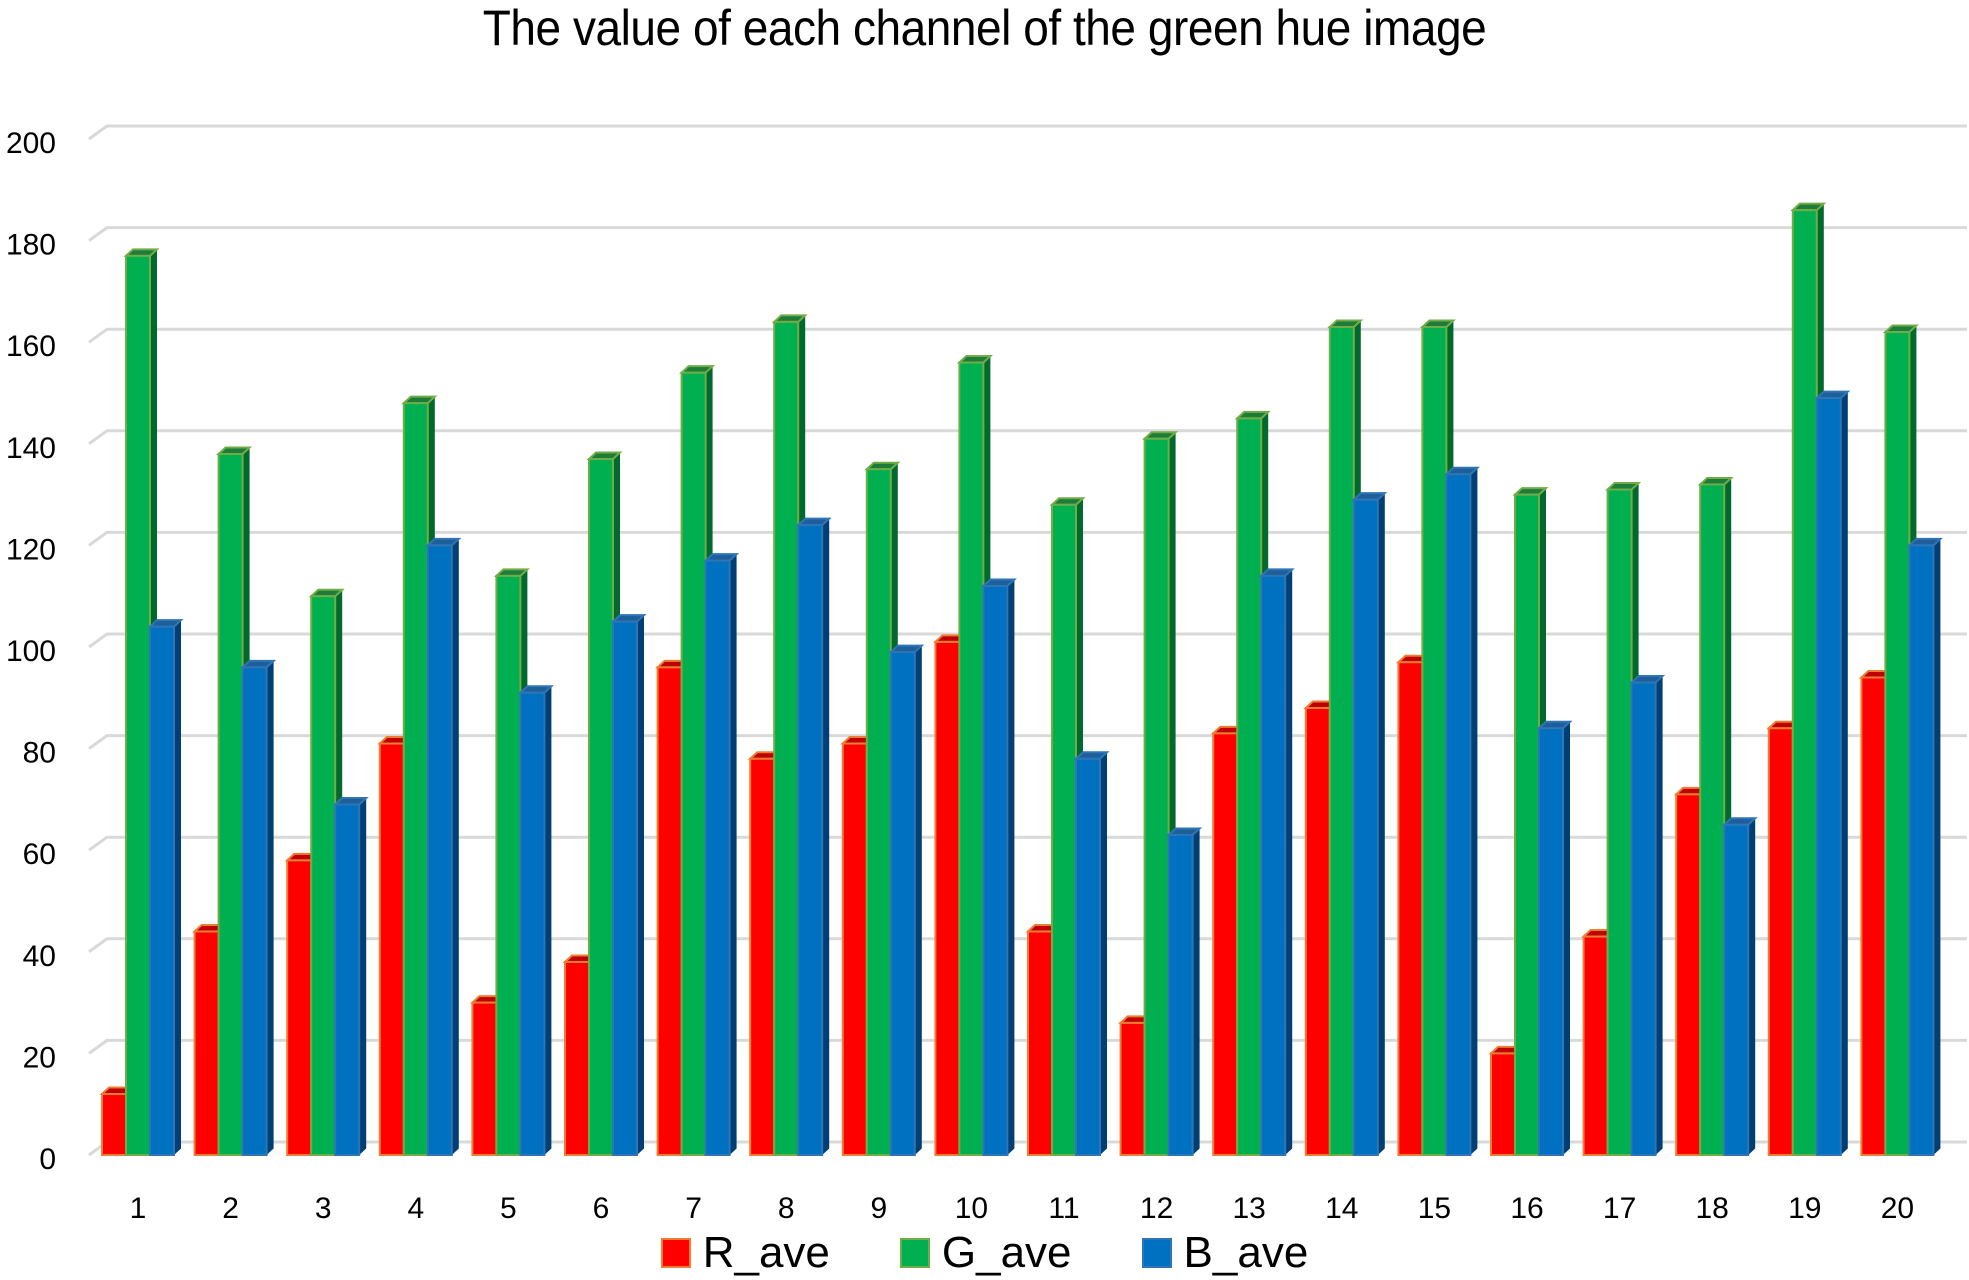 This screenshot has height=1280, width=1969. Describe the element at coordinates (1156, 1253) in the screenshot. I see `blue-swatch-icon` at that location.